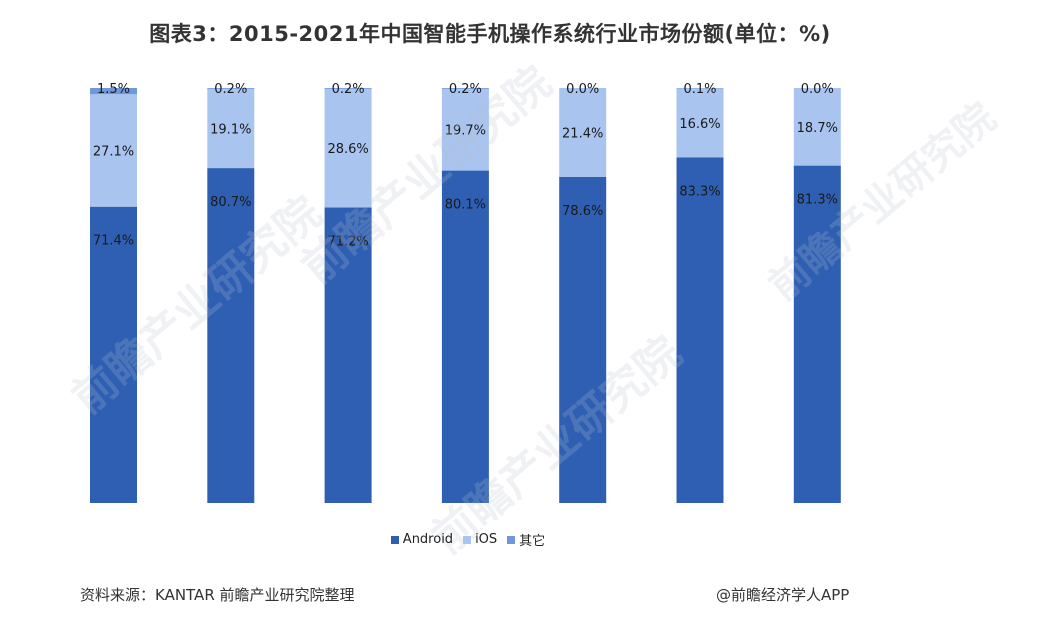  I want to click on legend-swatch-ios, so click(467, 539).